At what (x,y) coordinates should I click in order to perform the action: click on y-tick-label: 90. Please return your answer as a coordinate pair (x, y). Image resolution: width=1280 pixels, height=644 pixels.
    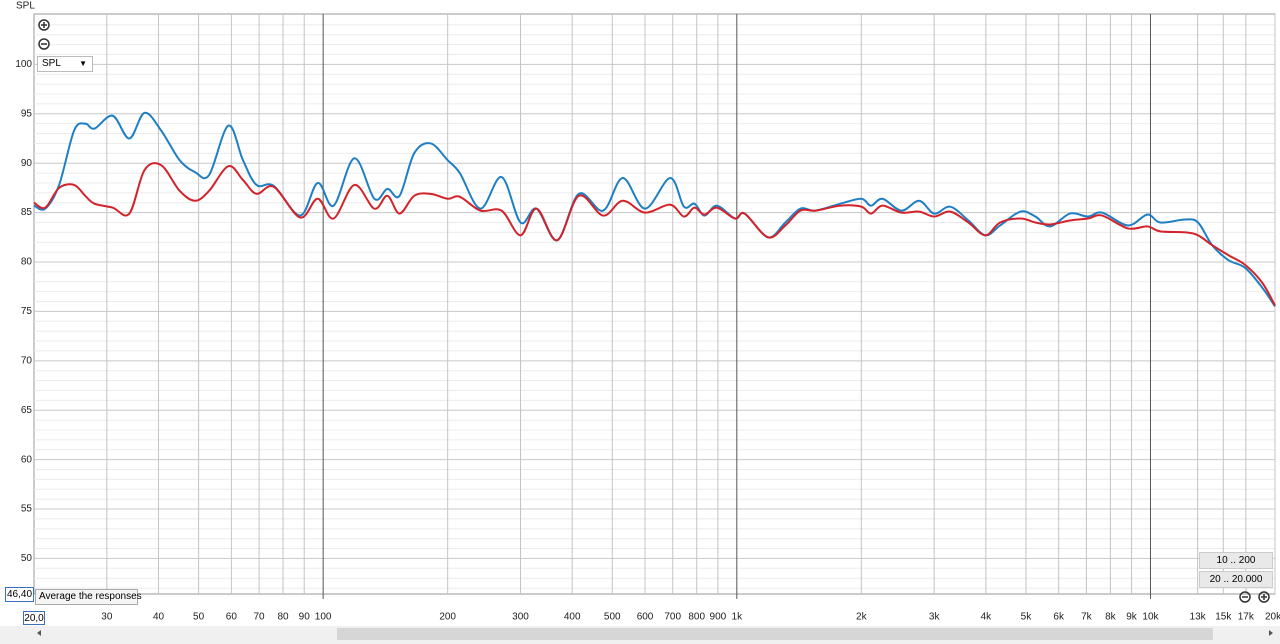
    Looking at the image, I should click on (27, 163).